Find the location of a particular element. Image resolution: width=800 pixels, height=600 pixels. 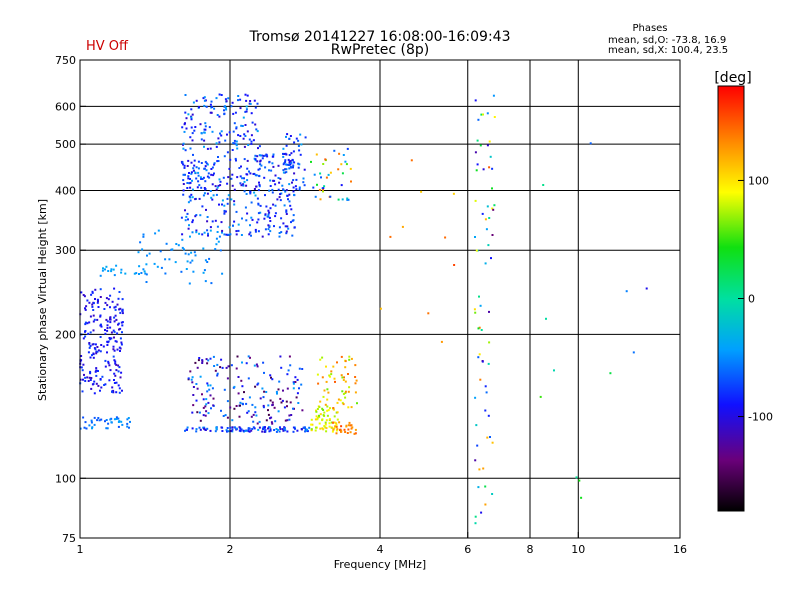

chart-subtitle: RwPretec (8p) is located at coordinates (380, 50).